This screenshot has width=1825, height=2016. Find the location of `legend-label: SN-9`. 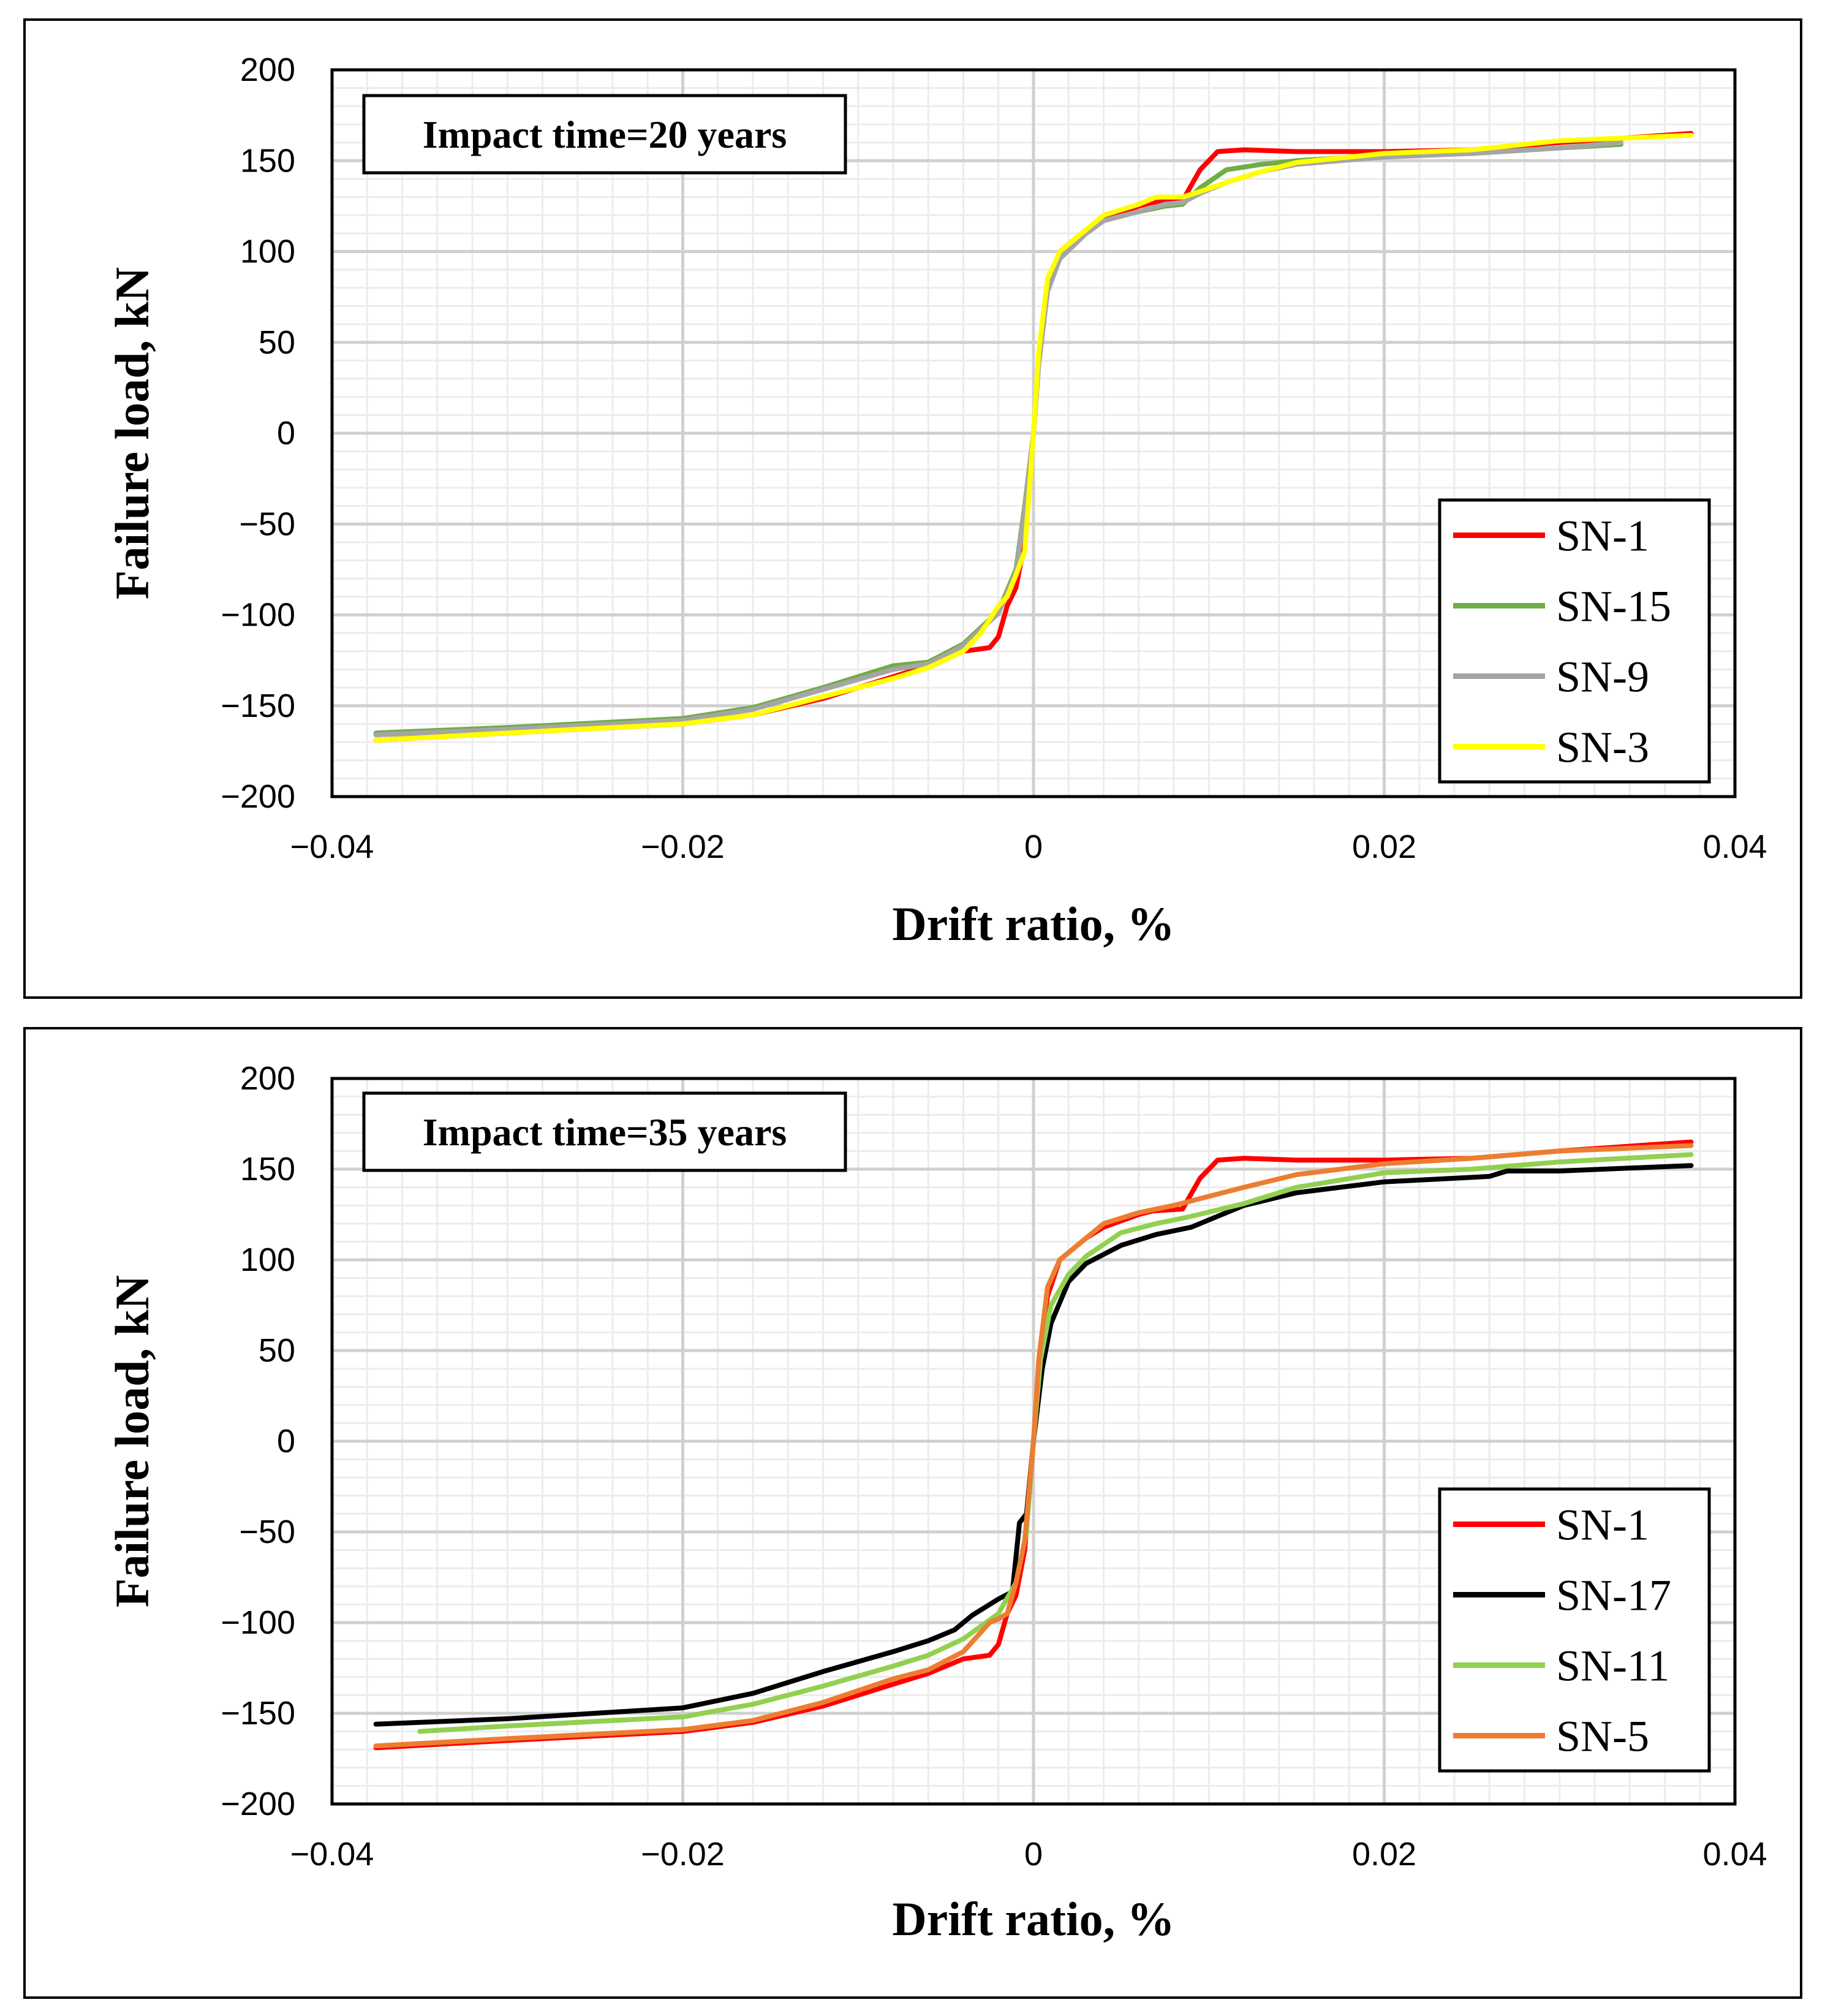

legend-label: SN-9 is located at coordinates (1602, 677).